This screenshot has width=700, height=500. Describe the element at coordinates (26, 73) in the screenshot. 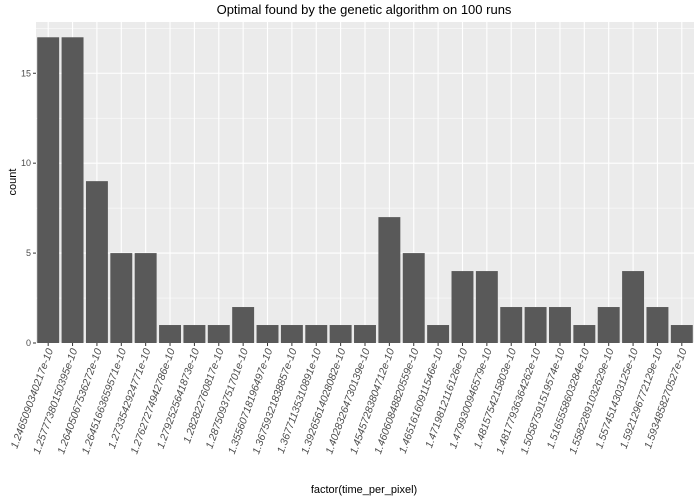

I see `y-tick-label: 15` at that location.